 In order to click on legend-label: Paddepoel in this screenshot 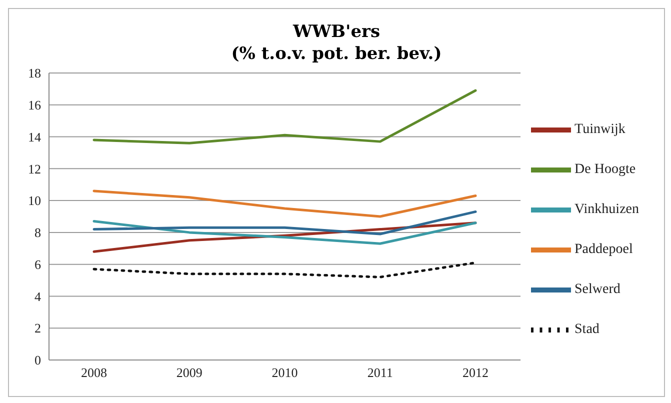, I will do `click(603, 250)`.